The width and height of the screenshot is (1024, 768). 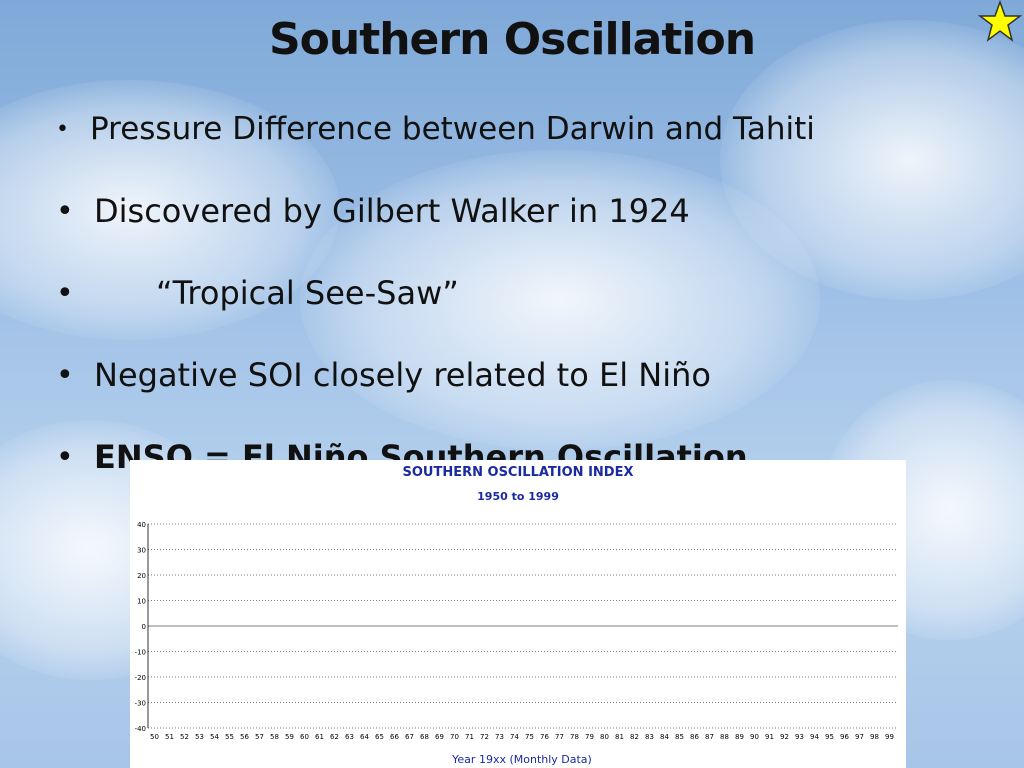 What do you see at coordinates (814, 737) in the screenshot?
I see `x-tick-label: 94` at bounding box center [814, 737].